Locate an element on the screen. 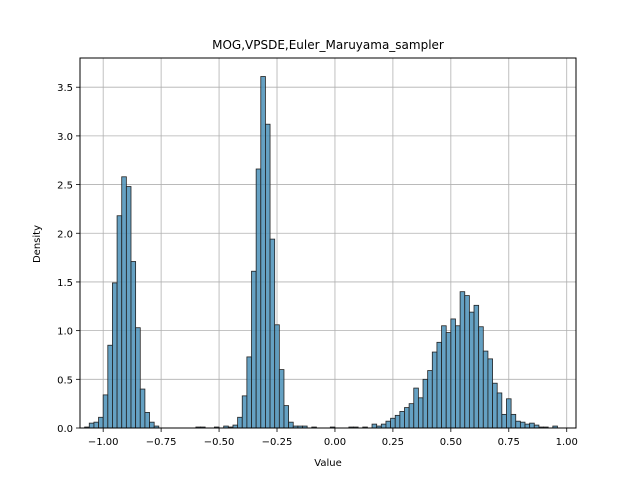  x-tick-label: 0.75 is located at coordinates (509, 442).